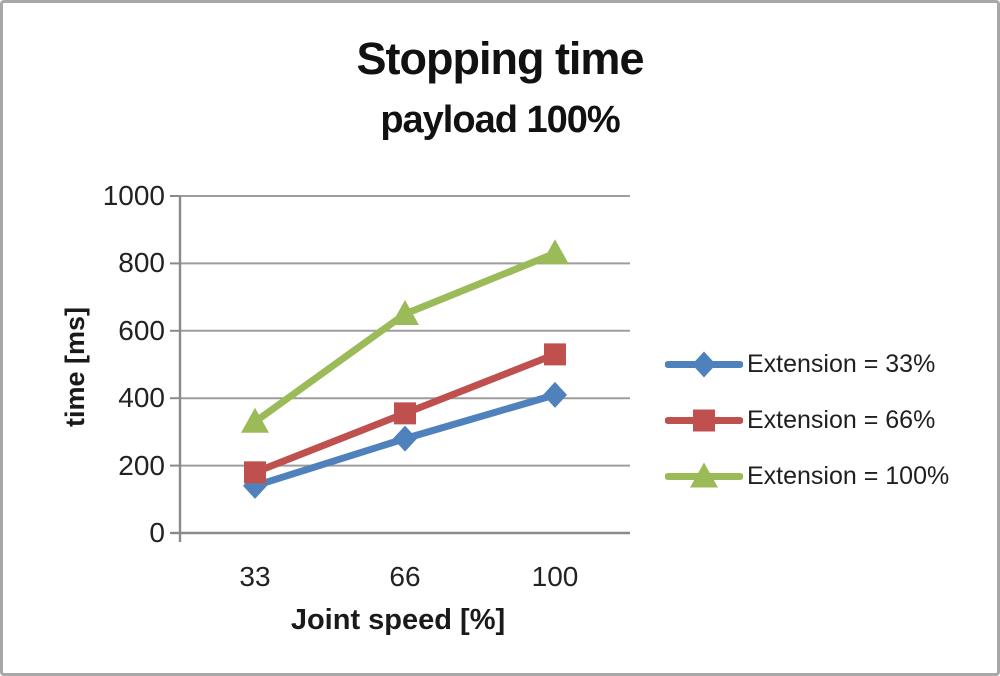 The width and height of the screenshot is (1000, 676). What do you see at coordinates (255, 576) in the screenshot?
I see `x-tick-label: 33` at bounding box center [255, 576].